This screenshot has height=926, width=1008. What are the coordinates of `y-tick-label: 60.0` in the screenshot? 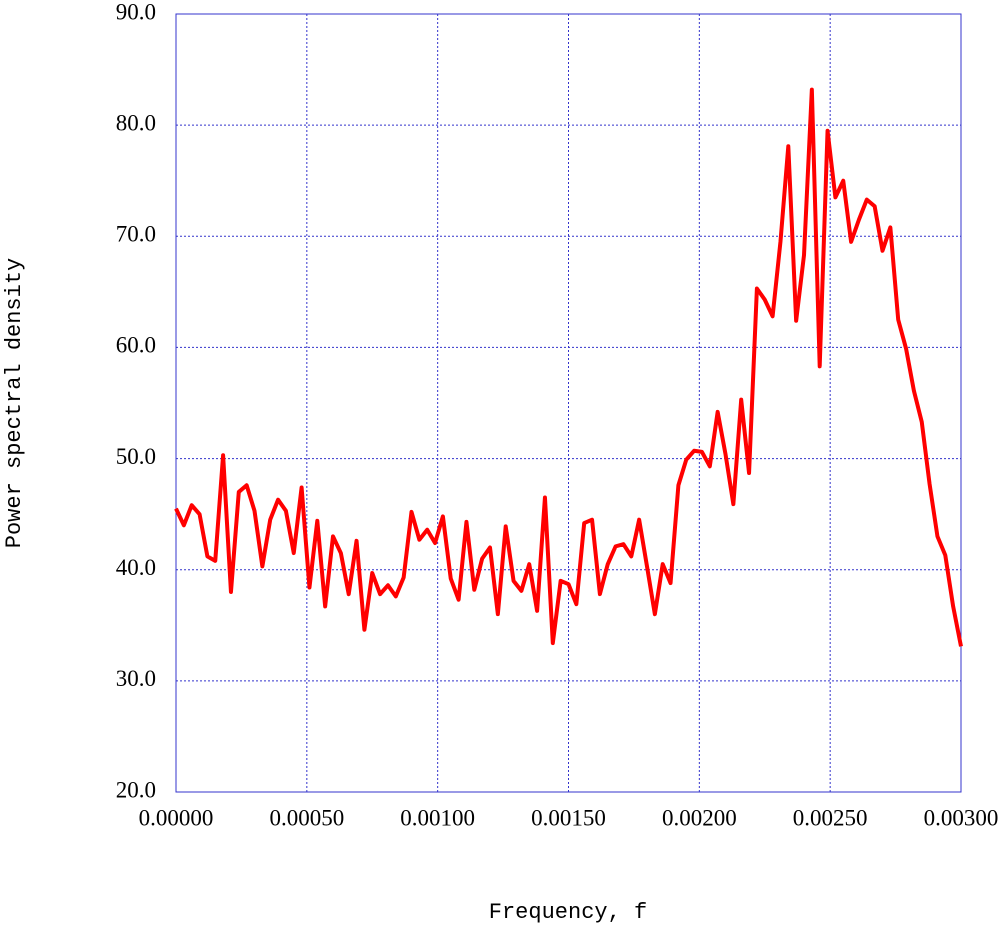 It's located at (136, 345).